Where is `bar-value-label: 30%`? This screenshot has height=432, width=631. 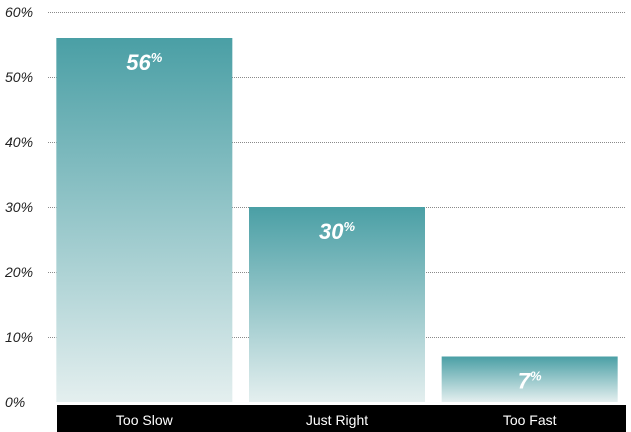 bar-value-label: 30% is located at coordinates (337, 231).